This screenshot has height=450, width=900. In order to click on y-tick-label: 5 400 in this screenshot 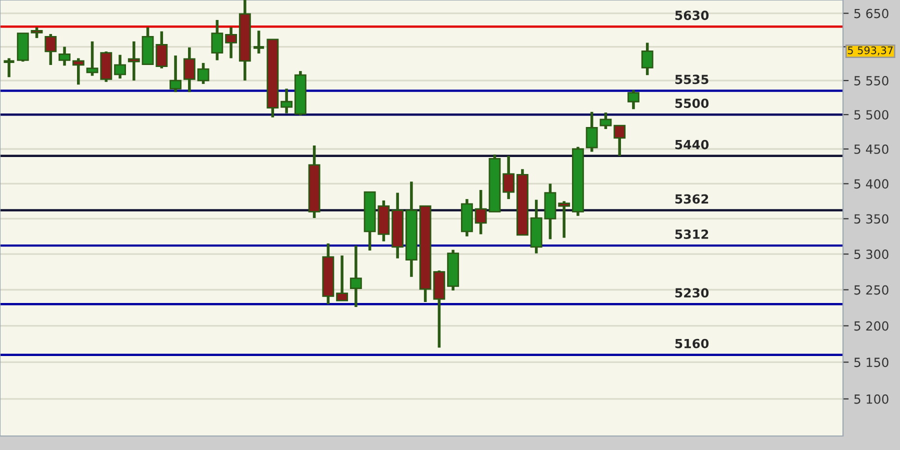, I will do `click(871, 184)`.